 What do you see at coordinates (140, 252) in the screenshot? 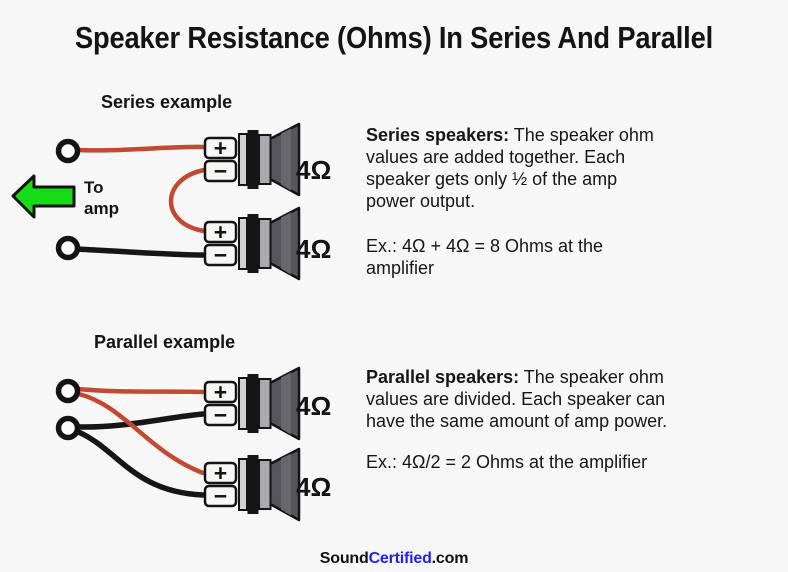
I see `series-negative-wire` at bounding box center [140, 252].